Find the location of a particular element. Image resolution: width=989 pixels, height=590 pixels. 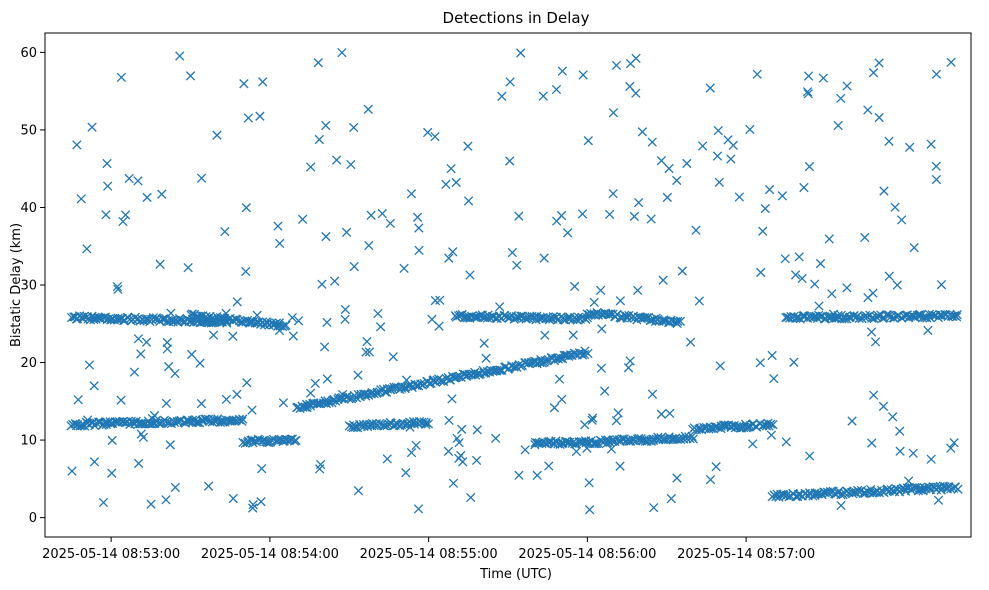

chart-title: Detections in Delay is located at coordinates (516, 18).